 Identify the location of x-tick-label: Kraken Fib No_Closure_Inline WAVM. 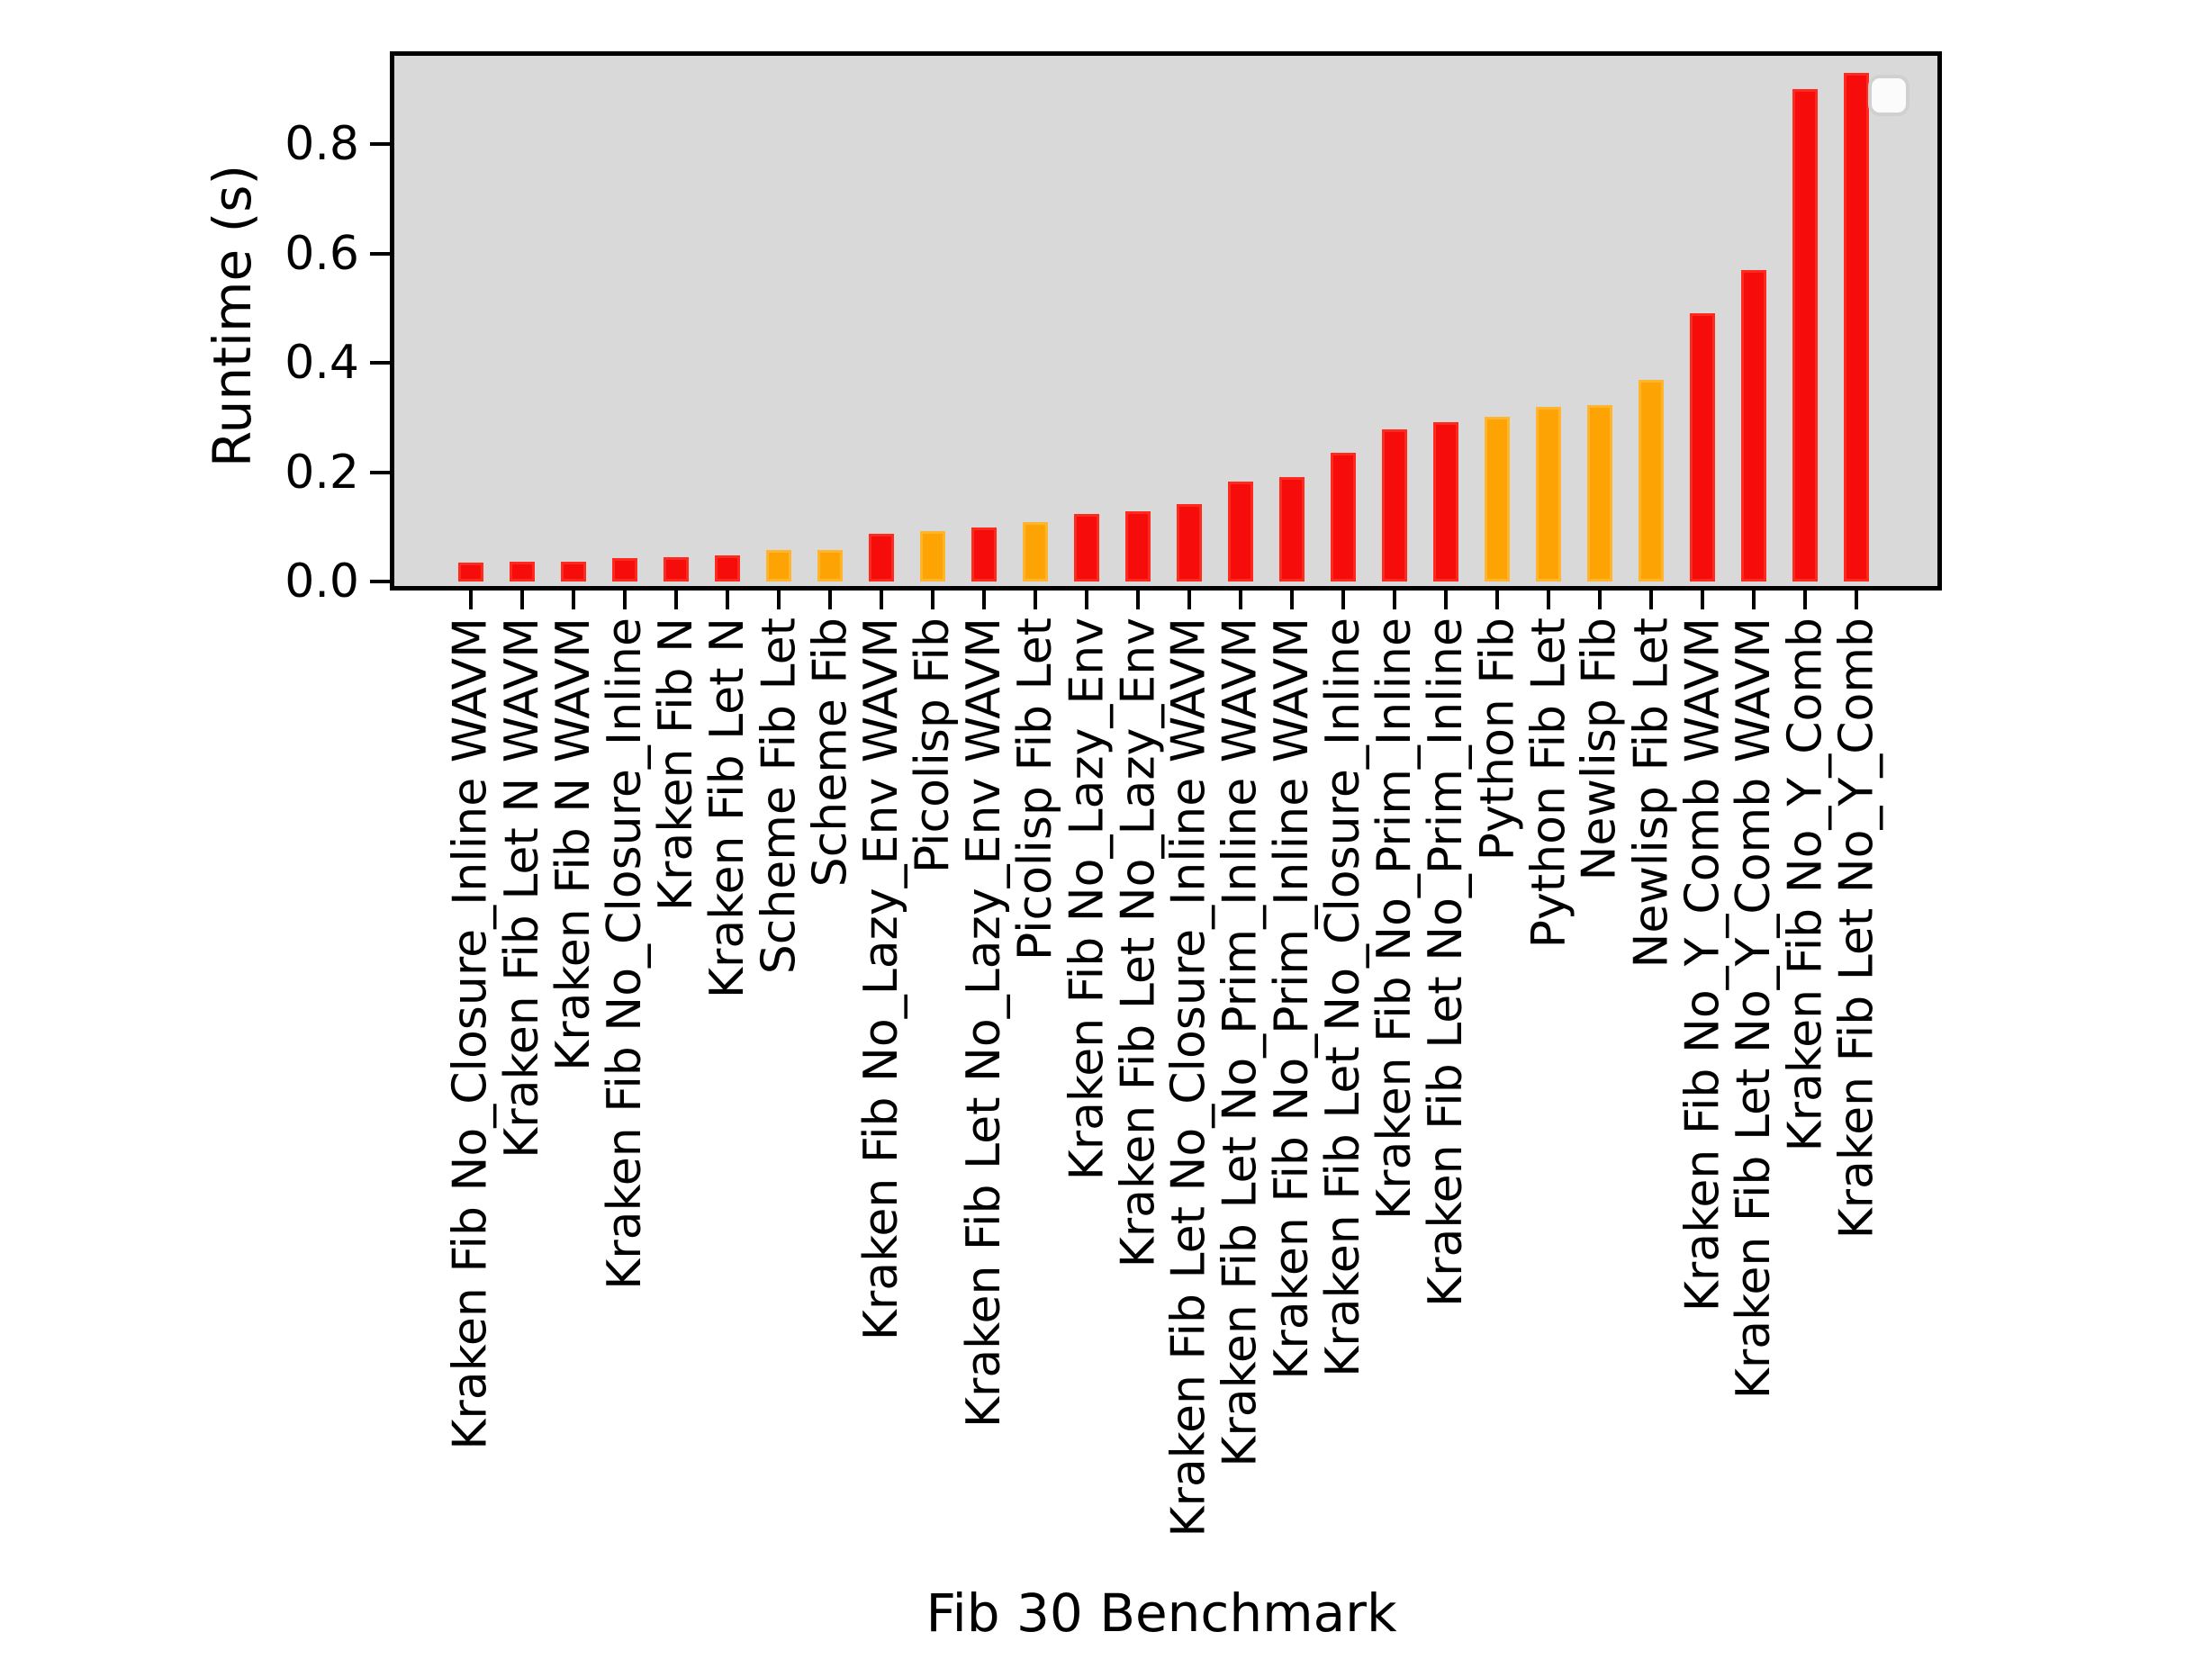
(471, 1034).